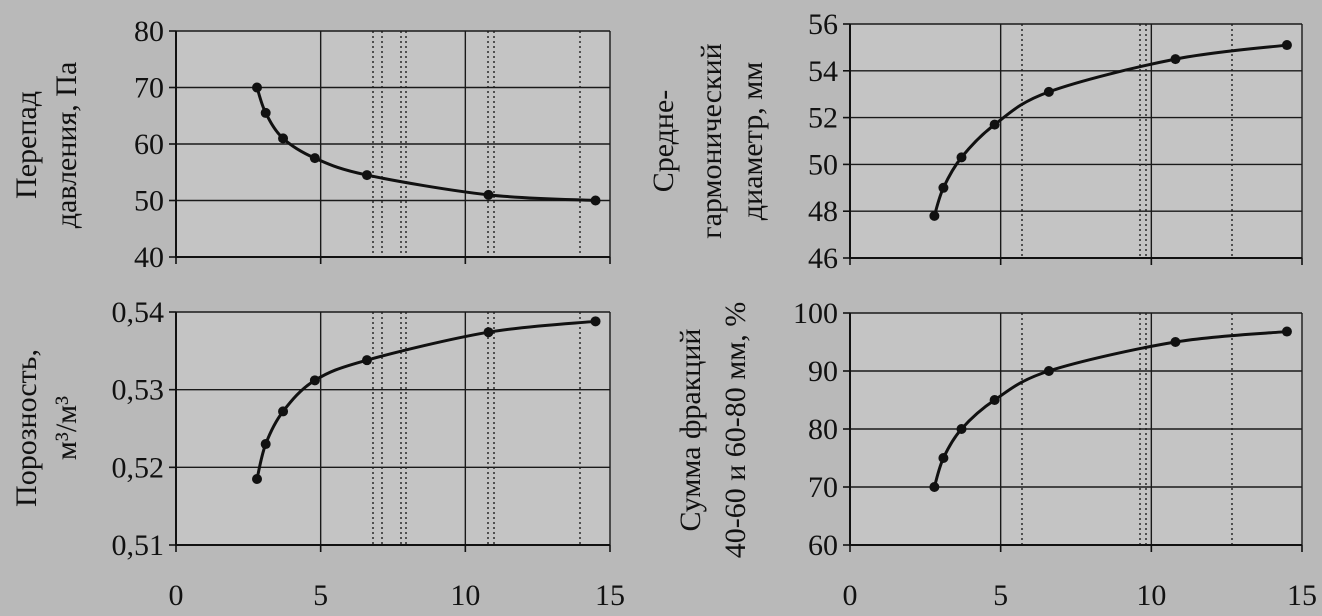 This screenshot has height=616, width=1322. What do you see at coordinates (663, 141) in the screenshot?
I see `y-axis-label-line: Средне-` at bounding box center [663, 141].